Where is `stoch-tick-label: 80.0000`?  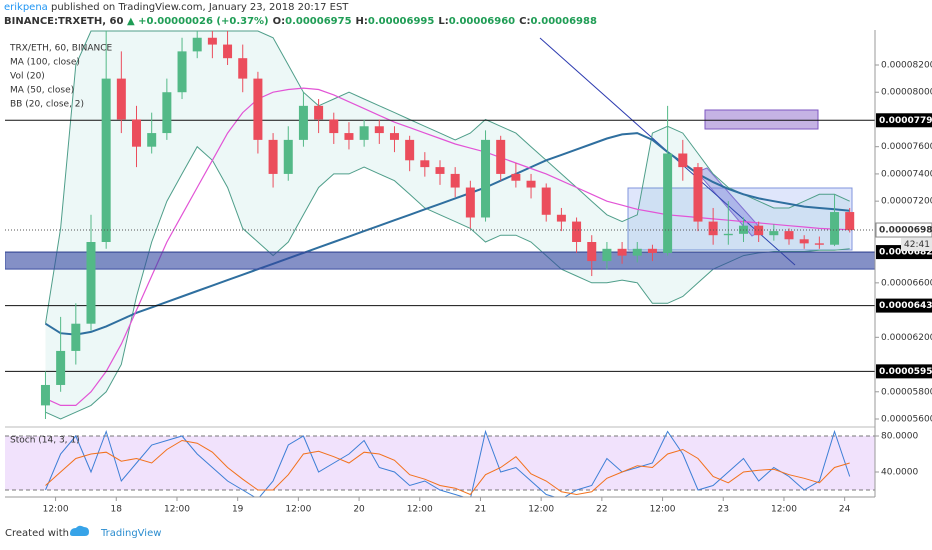
stoch-tick-label: 80.0000 is located at coordinates (899, 436).